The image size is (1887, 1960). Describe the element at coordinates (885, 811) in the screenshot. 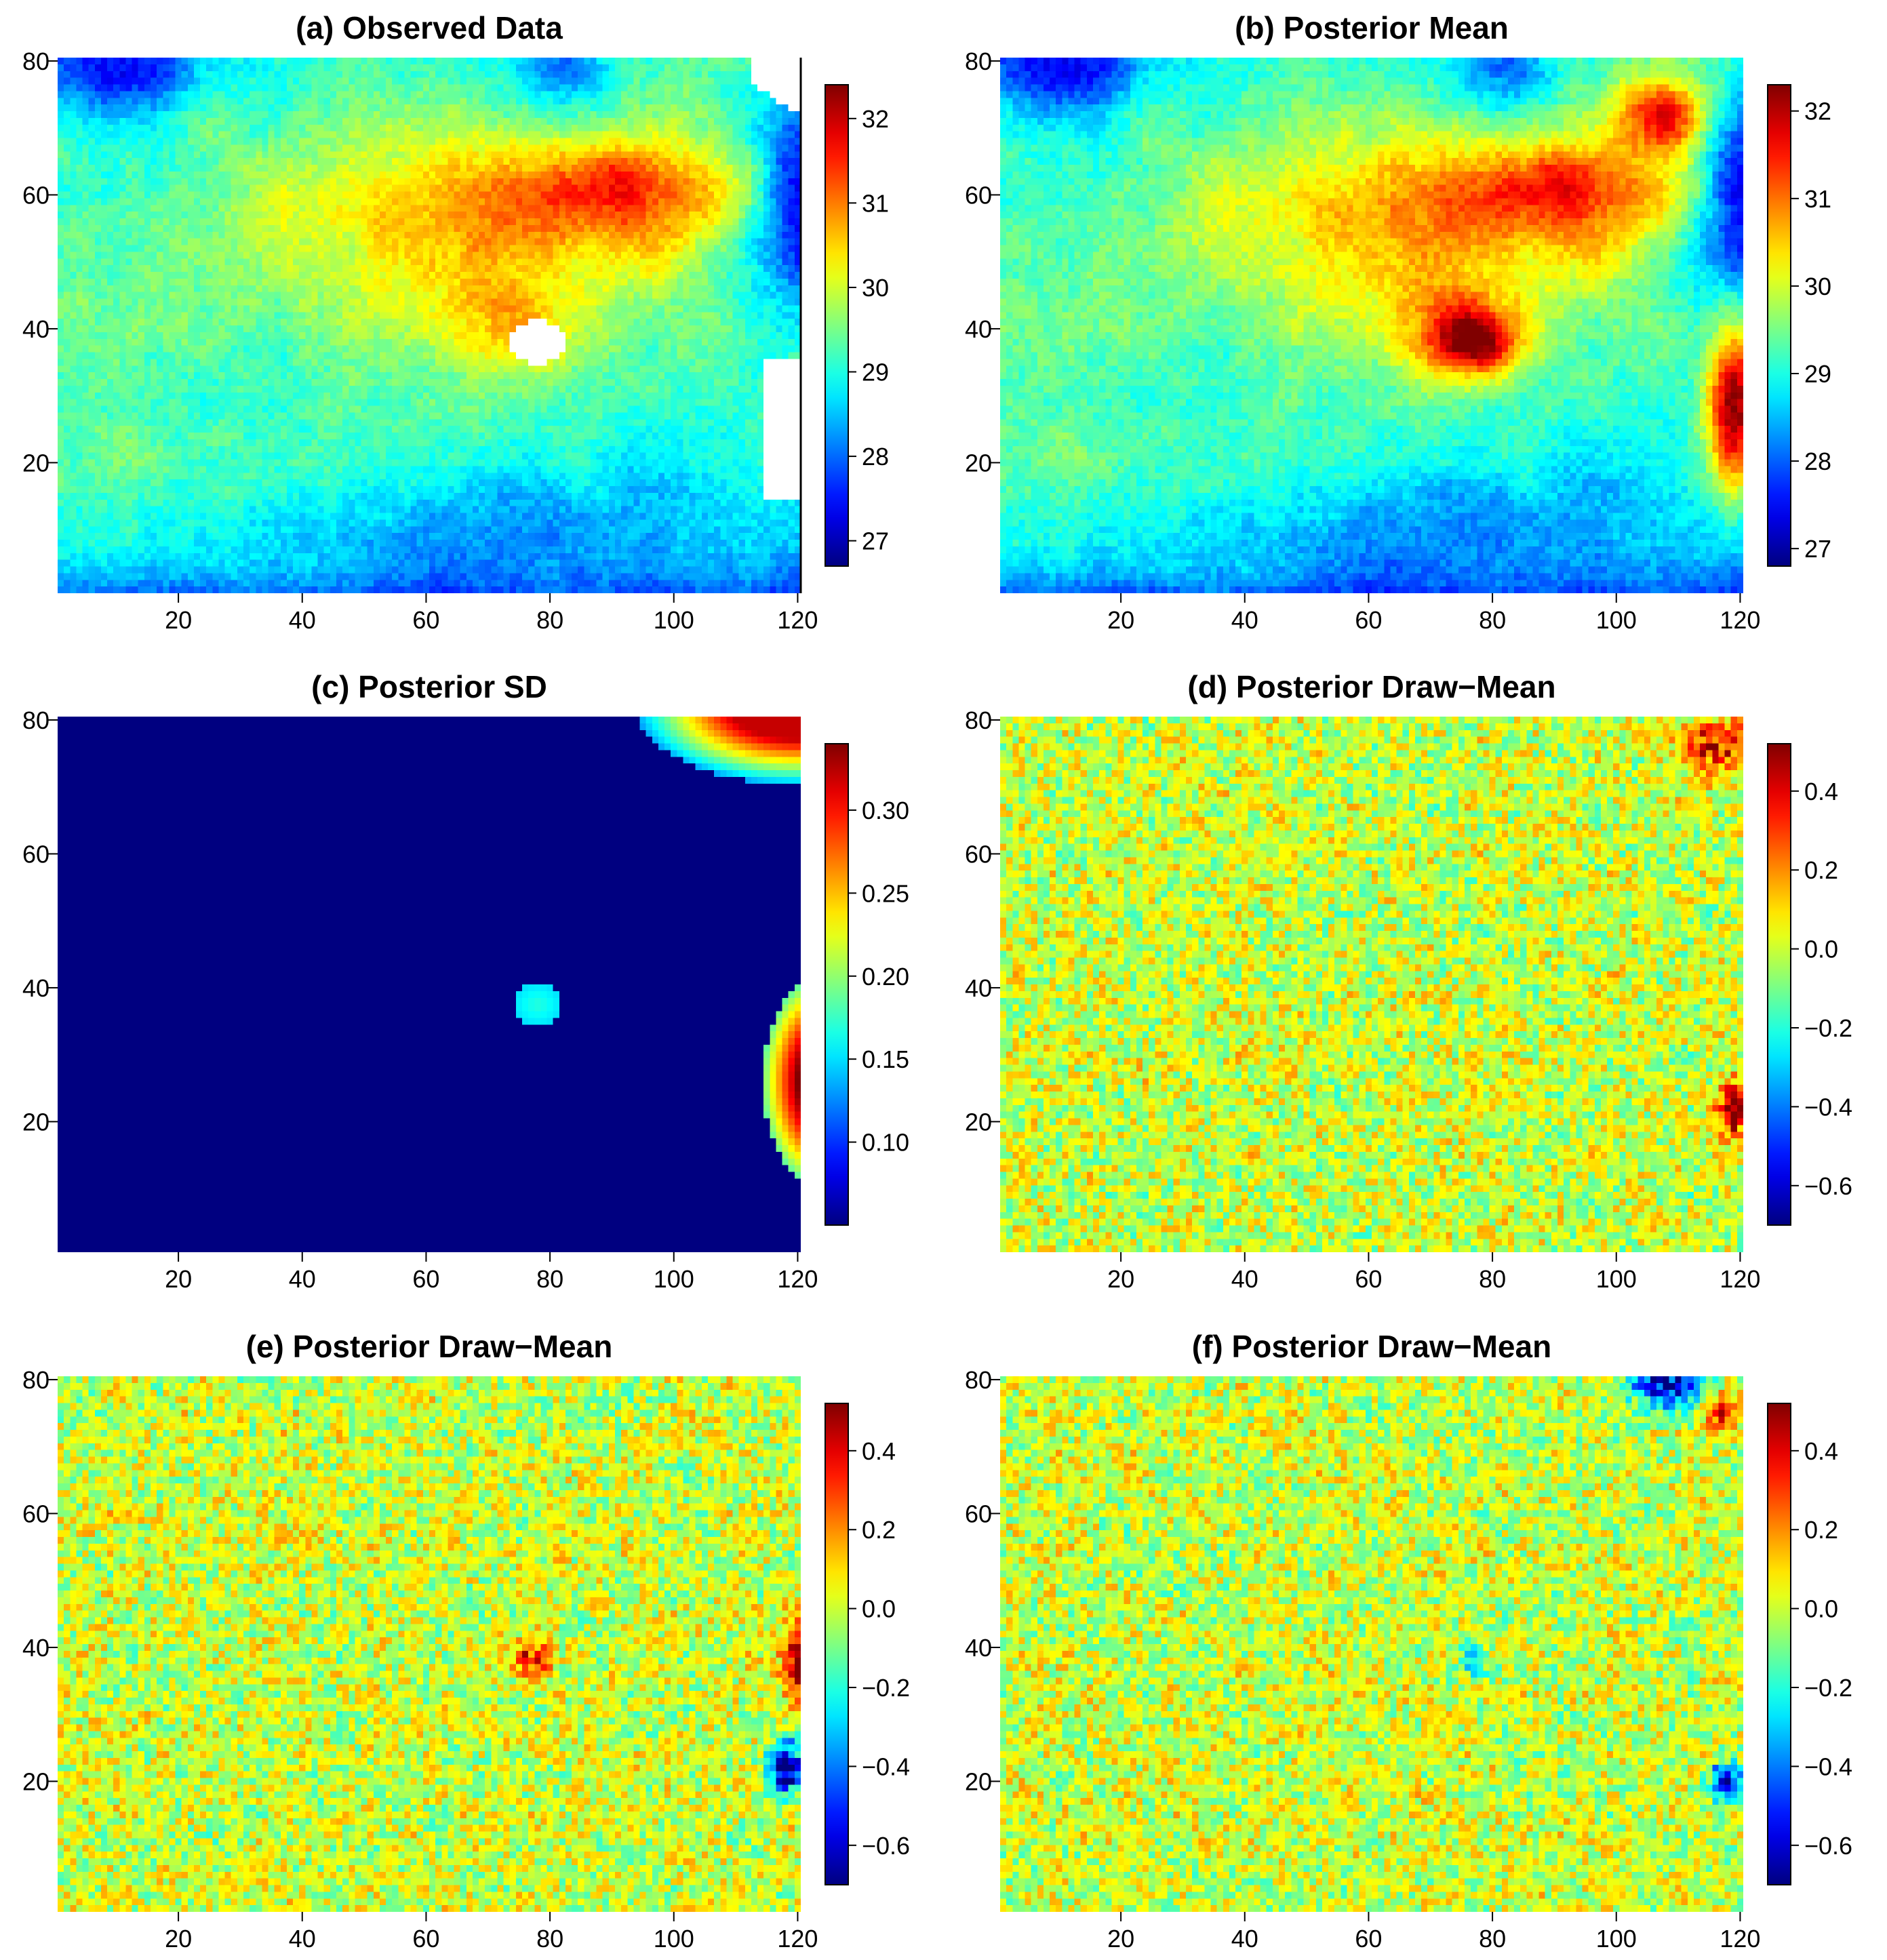

I see `colorbar-tick-label: 0.30` at that location.